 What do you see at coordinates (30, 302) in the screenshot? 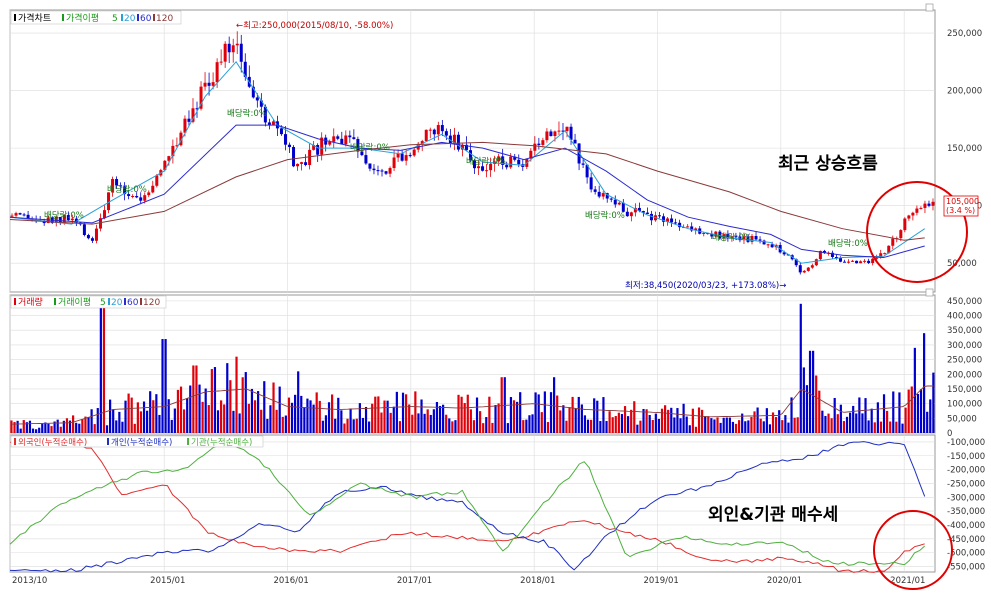
I see `volume-legend-label: 거래량` at bounding box center [30, 302].